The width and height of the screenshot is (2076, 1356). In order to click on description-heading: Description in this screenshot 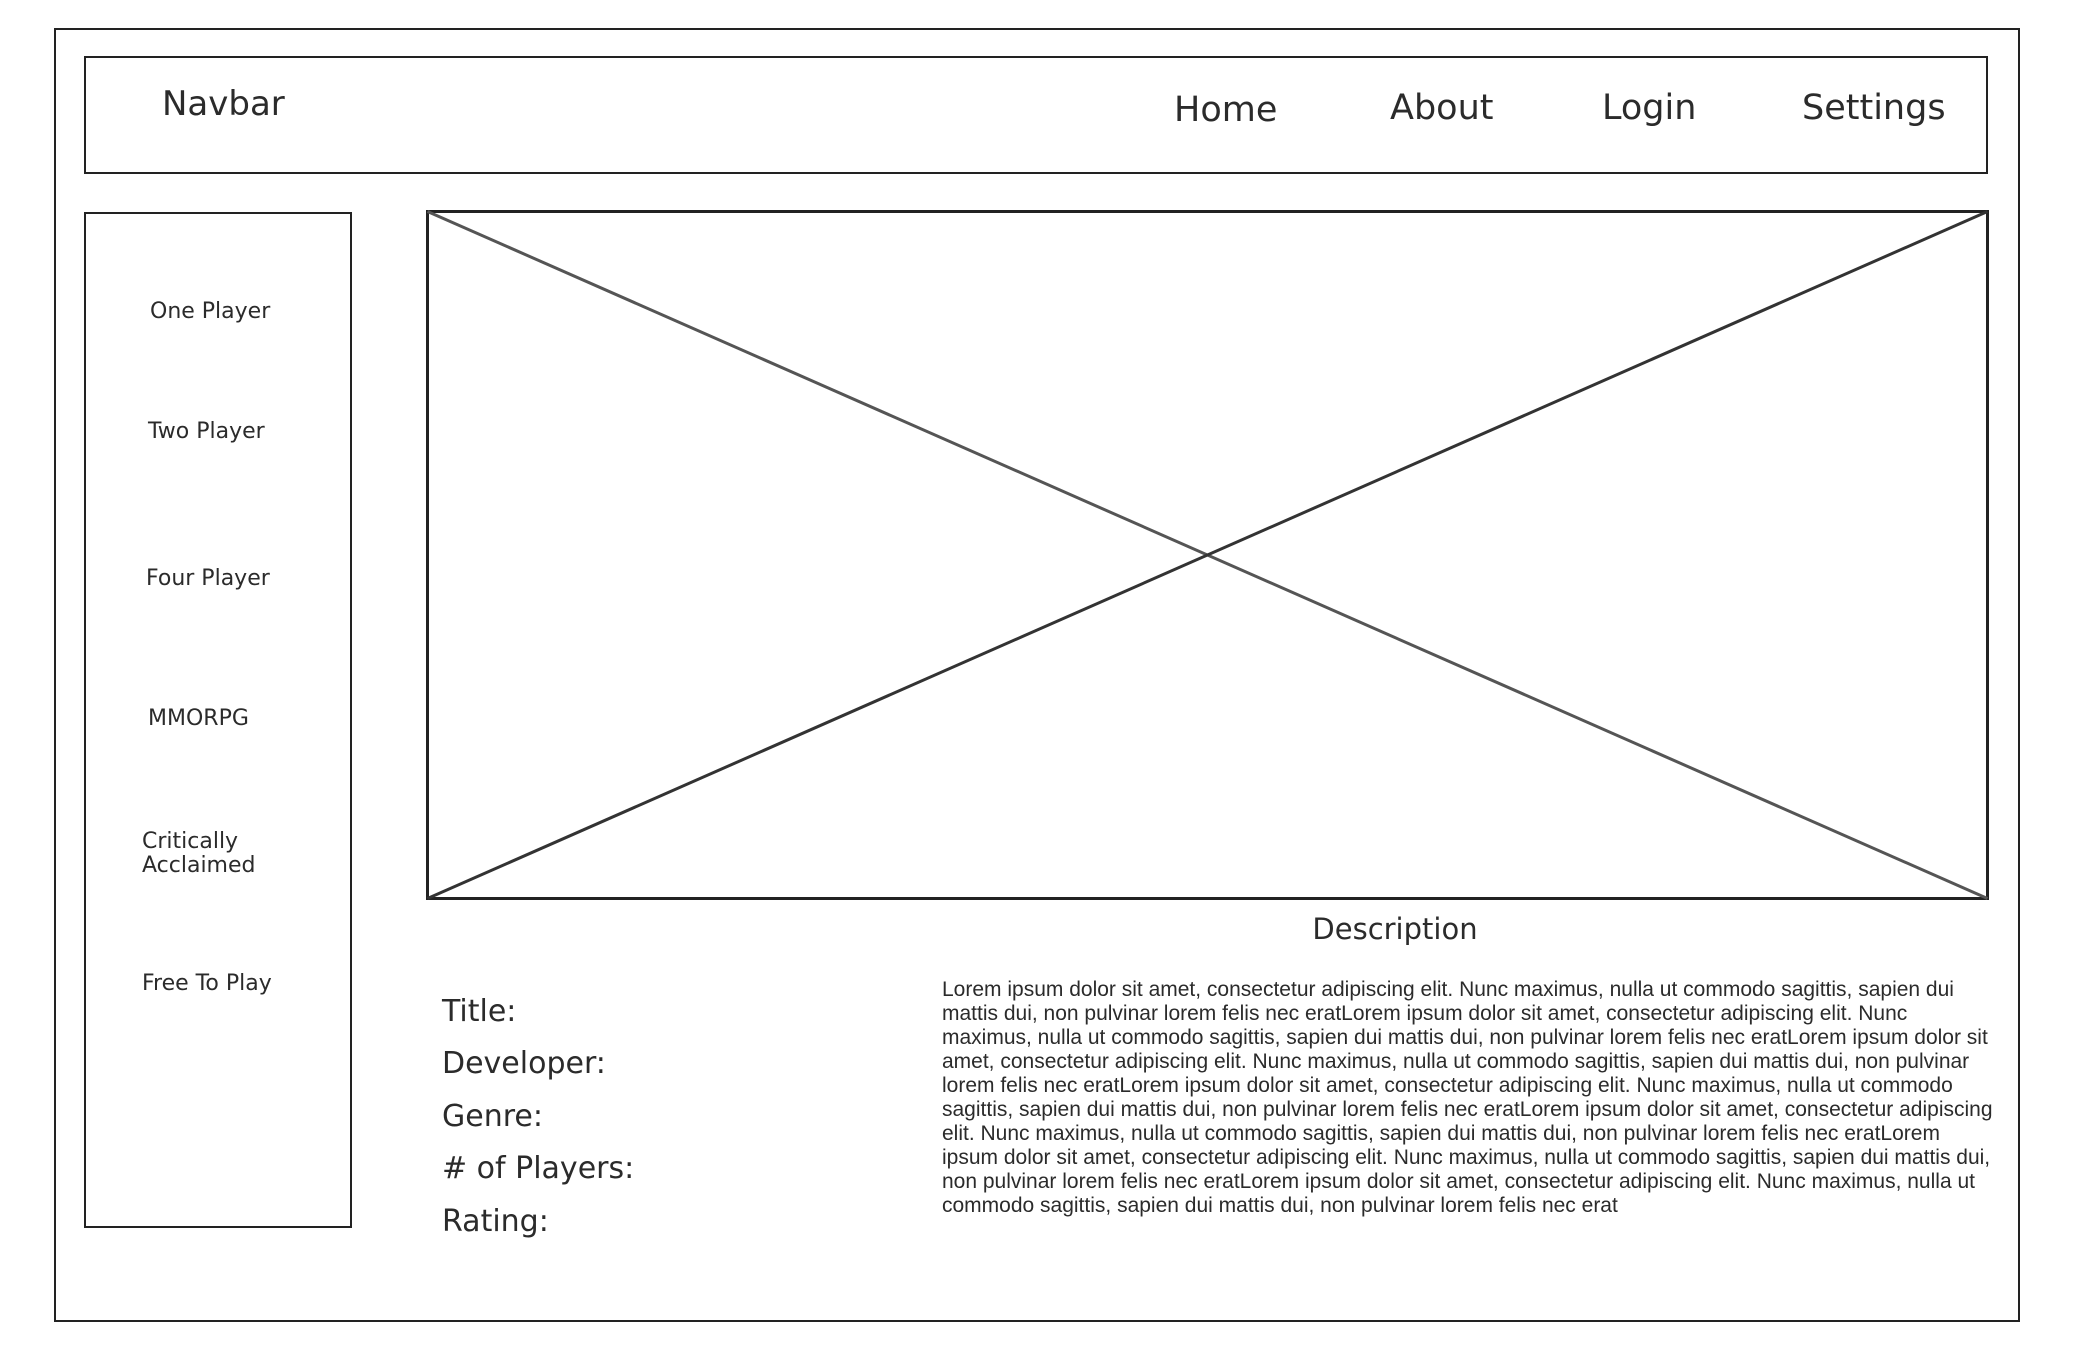, I will do `click(1395, 929)`.